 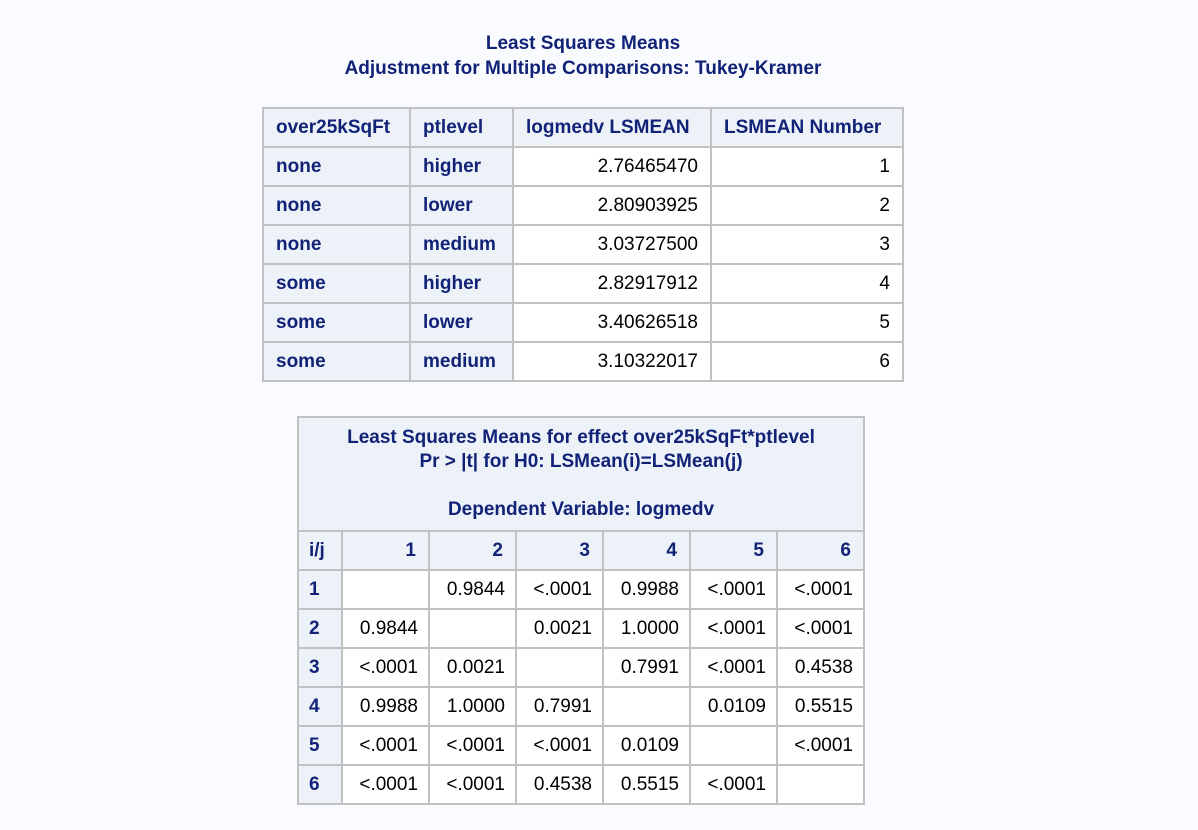 What do you see at coordinates (320, 550) in the screenshot?
I see `corner-header: i/j` at bounding box center [320, 550].